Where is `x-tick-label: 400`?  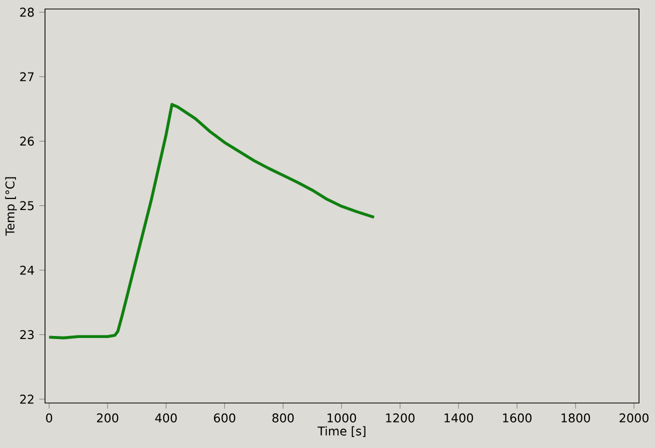
x-tick-label: 400 is located at coordinates (166, 417).